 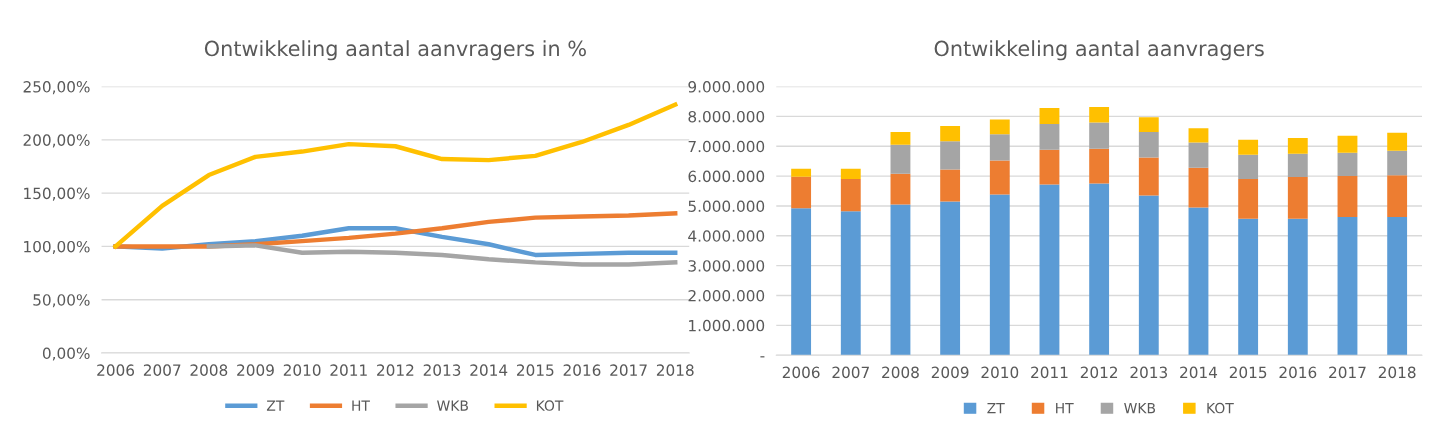 I want to click on y-tick-label: 9.000.000, so click(x=726, y=87).